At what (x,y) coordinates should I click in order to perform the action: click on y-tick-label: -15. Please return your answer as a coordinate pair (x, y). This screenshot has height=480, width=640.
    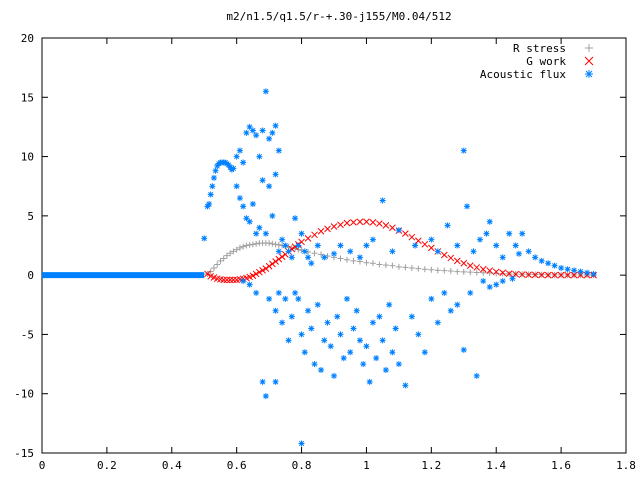
    Looking at the image, I should click on (24, 453).